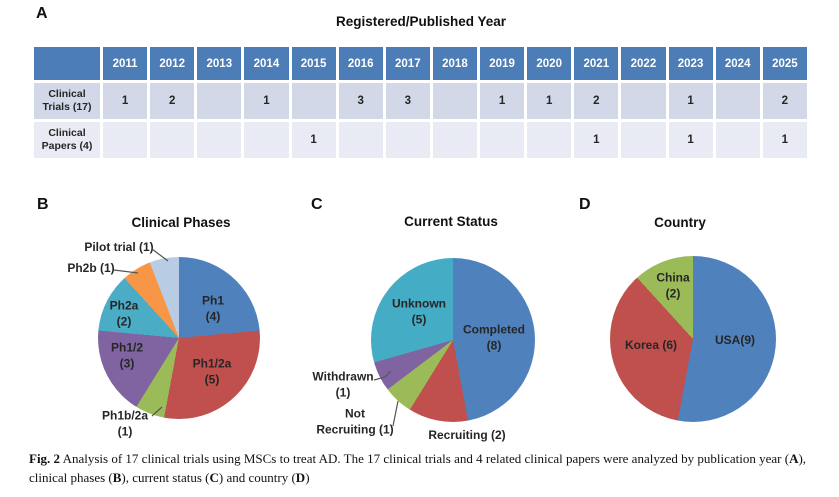 This screenshot has height=497, width=839. Describe the element at coordinates (467, 435) in the screenshot. I see `pie-label-recruiting: Recruiting (2)` at that location.